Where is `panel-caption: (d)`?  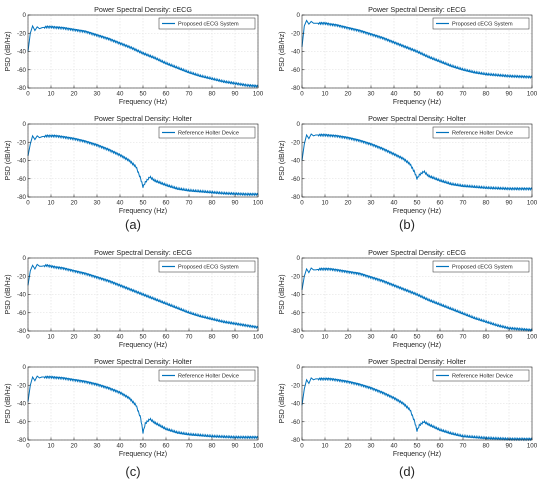
panel-caption: (d) is located at coordinates (407, 471).